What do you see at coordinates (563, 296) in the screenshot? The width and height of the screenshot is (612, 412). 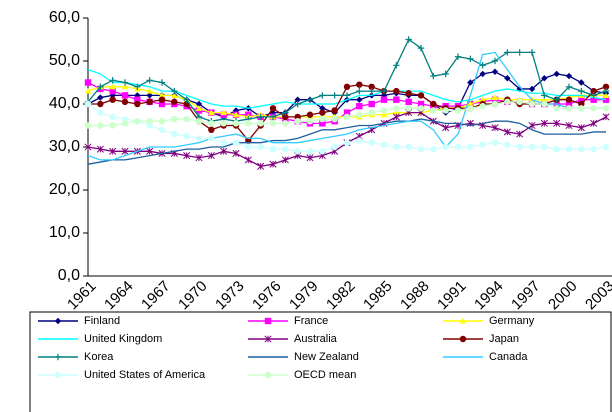 I see `x-tick-label: 2000` at bounding box center [563, 296].